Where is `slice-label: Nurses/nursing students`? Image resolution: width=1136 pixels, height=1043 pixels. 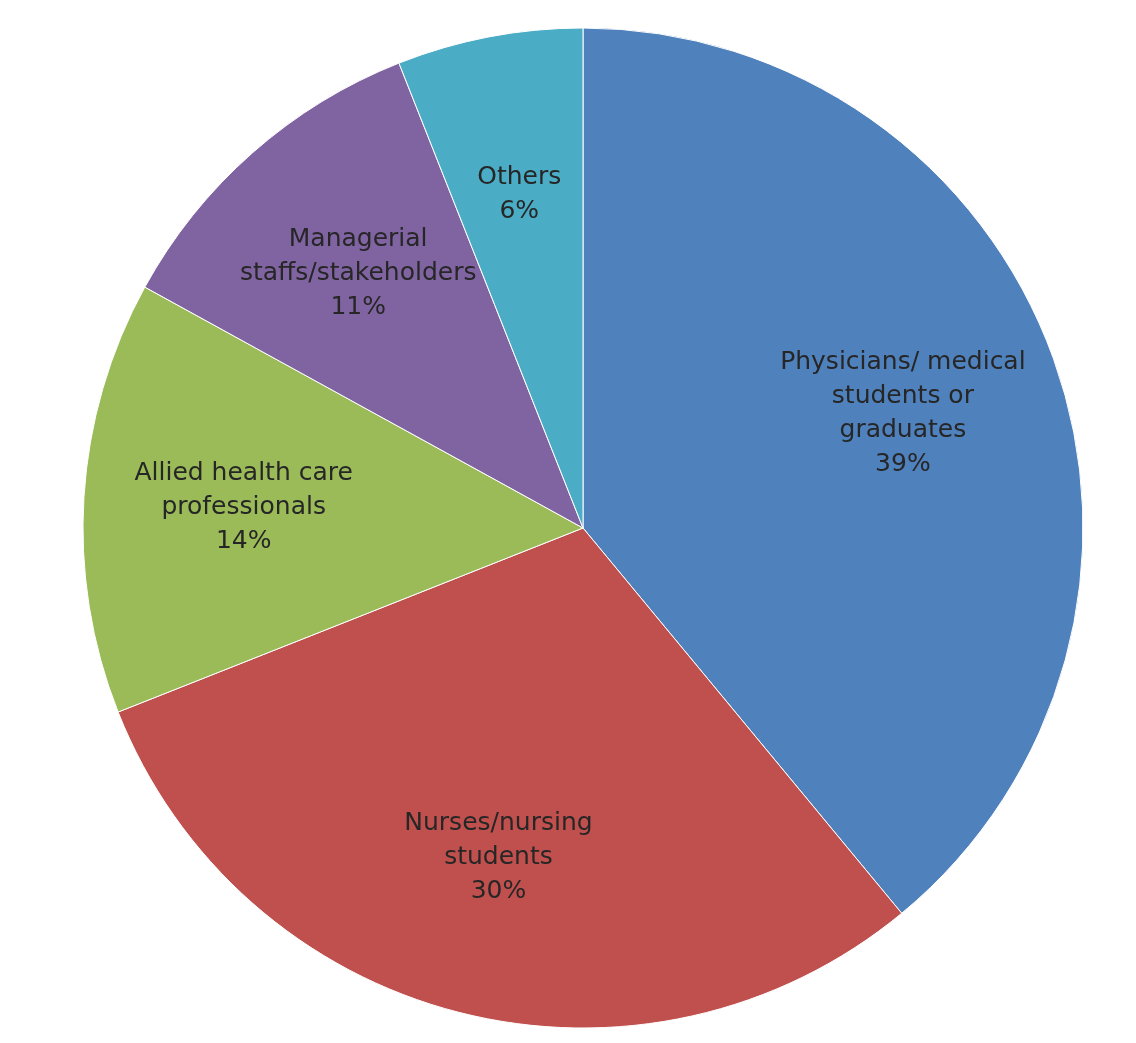 slice-label: Nurses/nursing students is located at coordinates (498, 839).